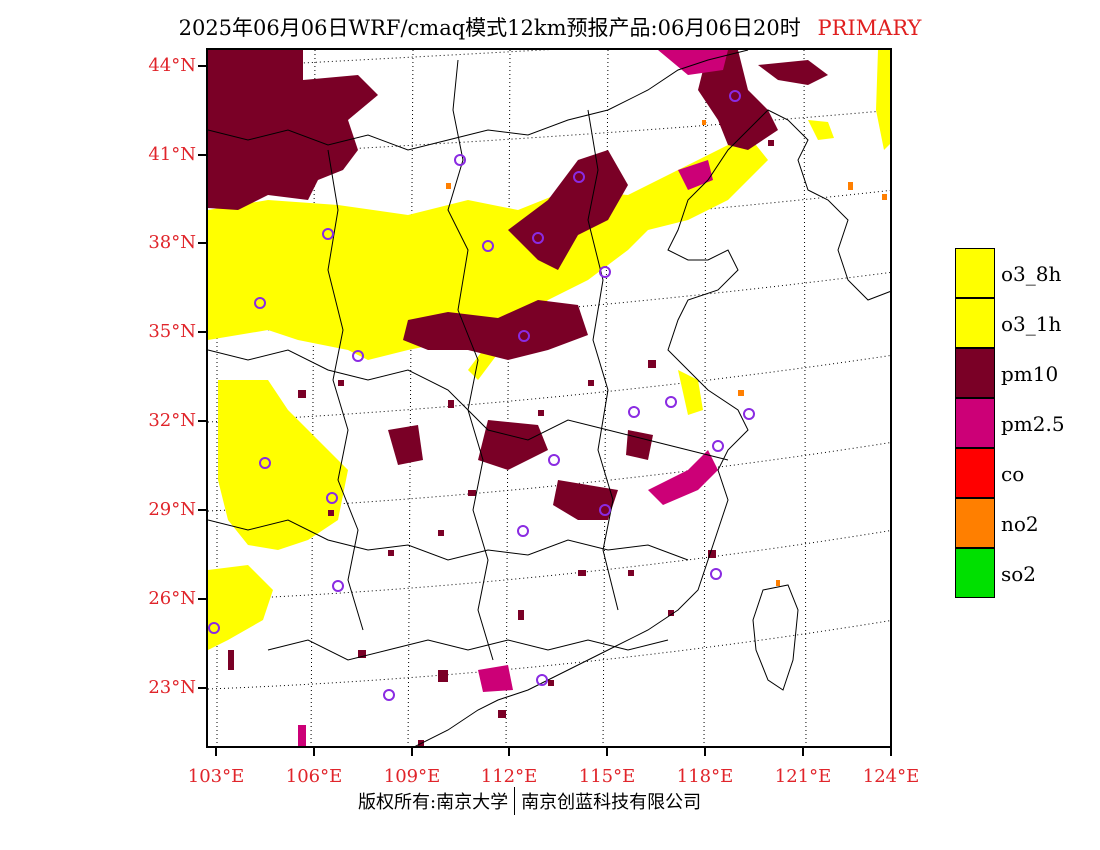 Image resolution: width=1100 pixels, height=850 pixels. I want to click on lat-label: 38°N, so click(172, 242).